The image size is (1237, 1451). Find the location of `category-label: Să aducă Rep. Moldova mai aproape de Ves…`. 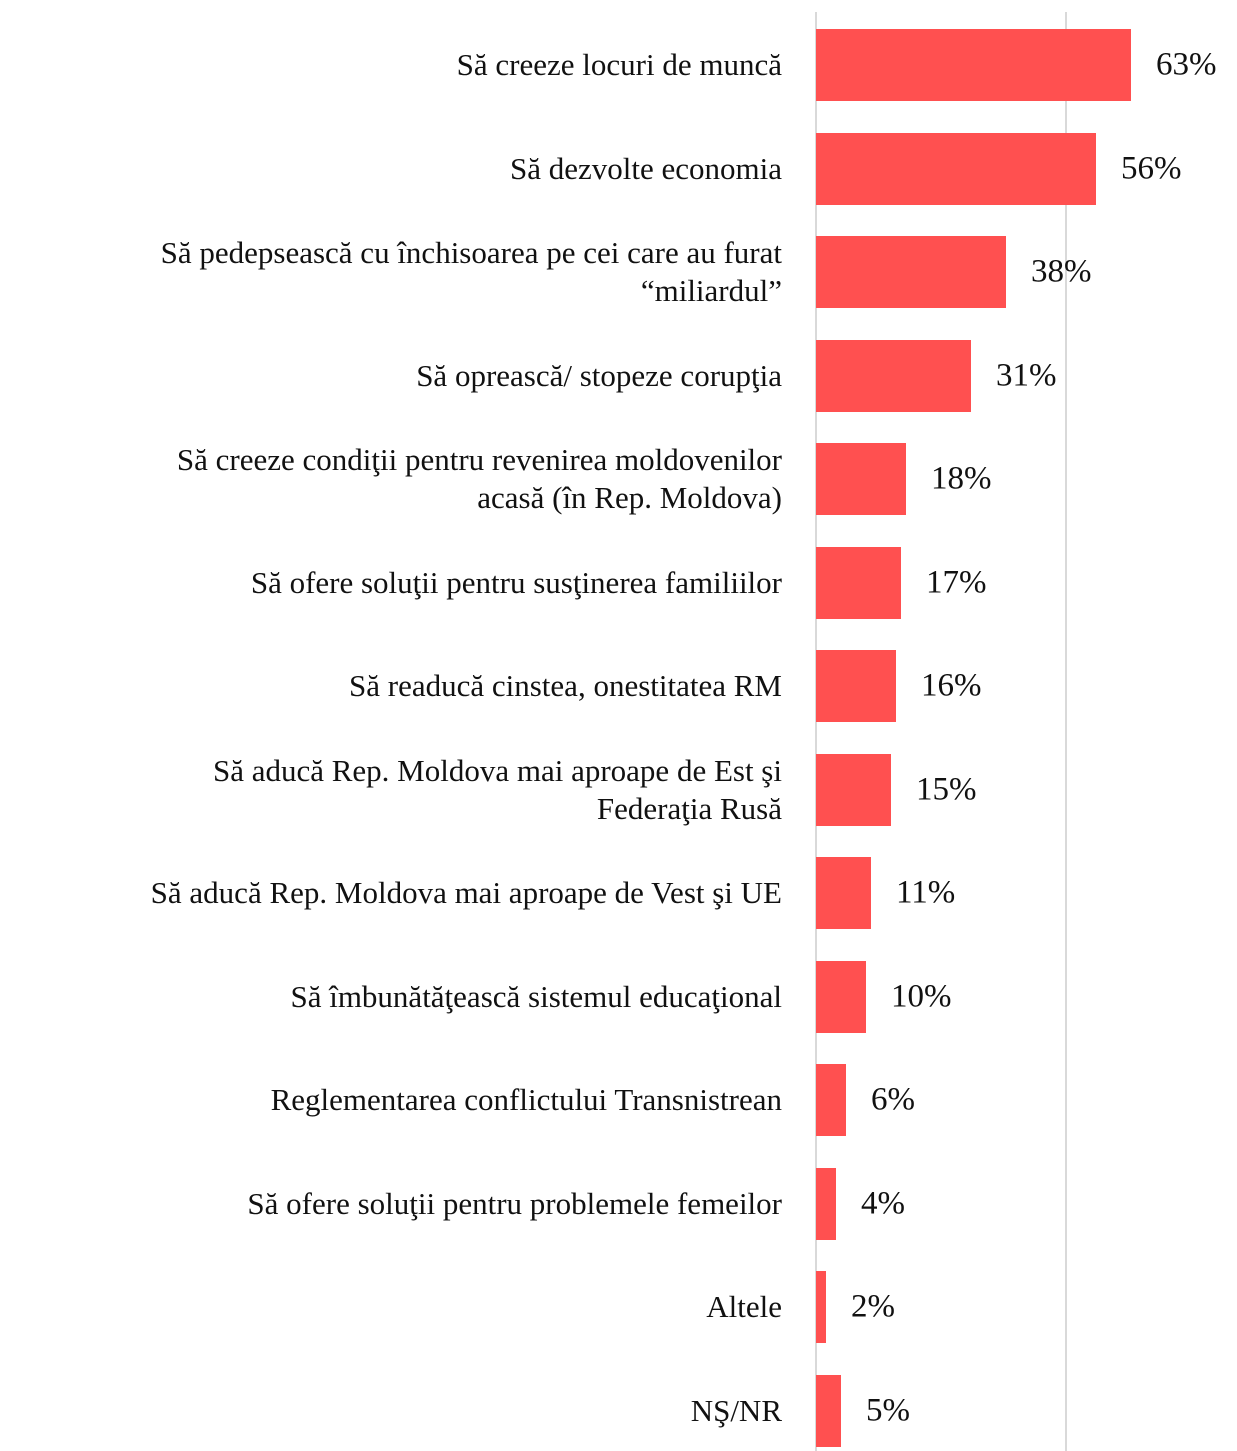

category-label: Să aducă Rep. Moldova mai aproape de Ves… is located at coordinates (466, 892).